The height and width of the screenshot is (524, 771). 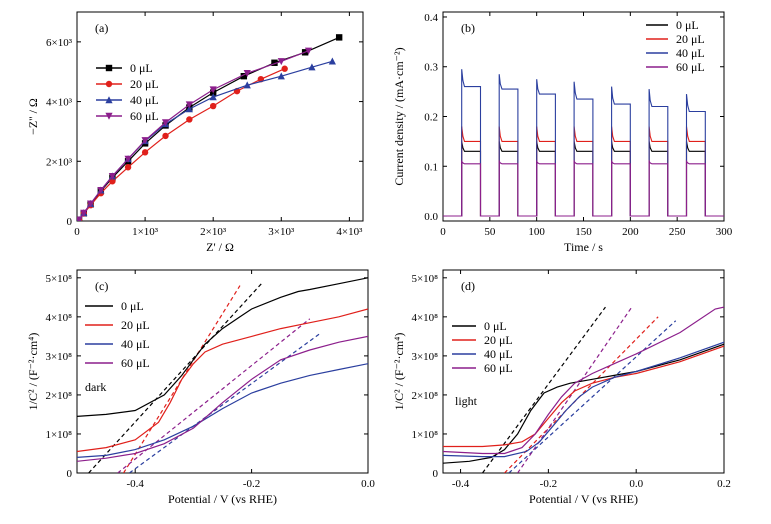 I want to click on x-tick-label: 150, so click(x=583, y=232).